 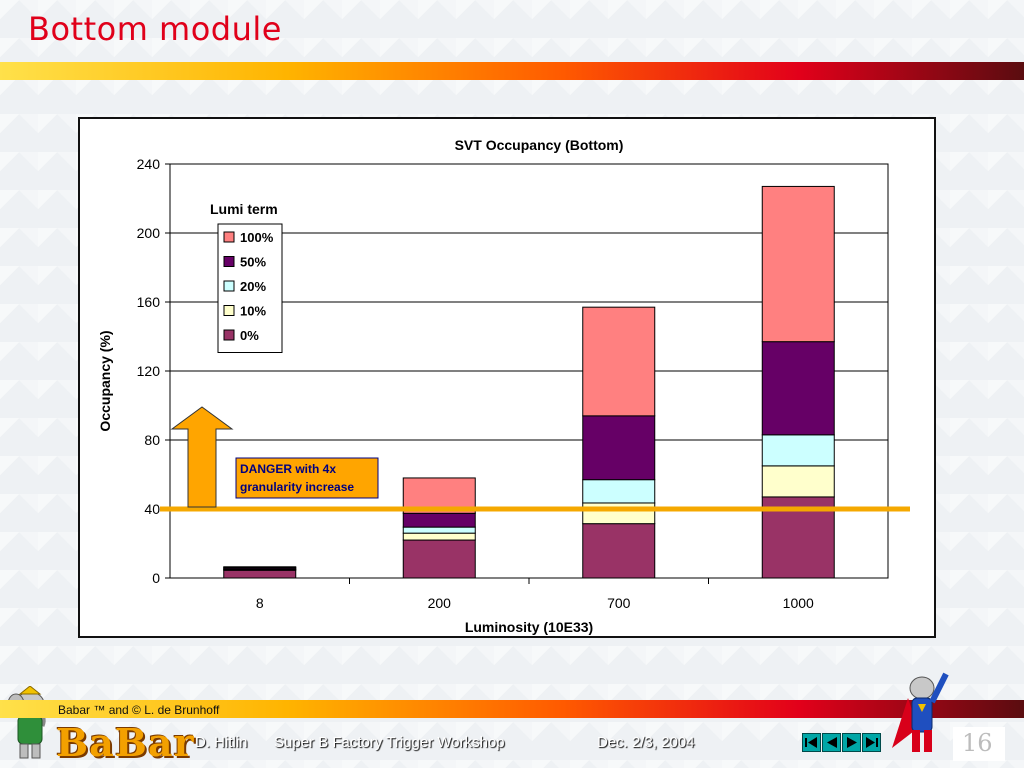 What do you see at coordinates (253, 286) in the screenshot?
I see `legend-label: 20%` at bounding box center [253, 286].